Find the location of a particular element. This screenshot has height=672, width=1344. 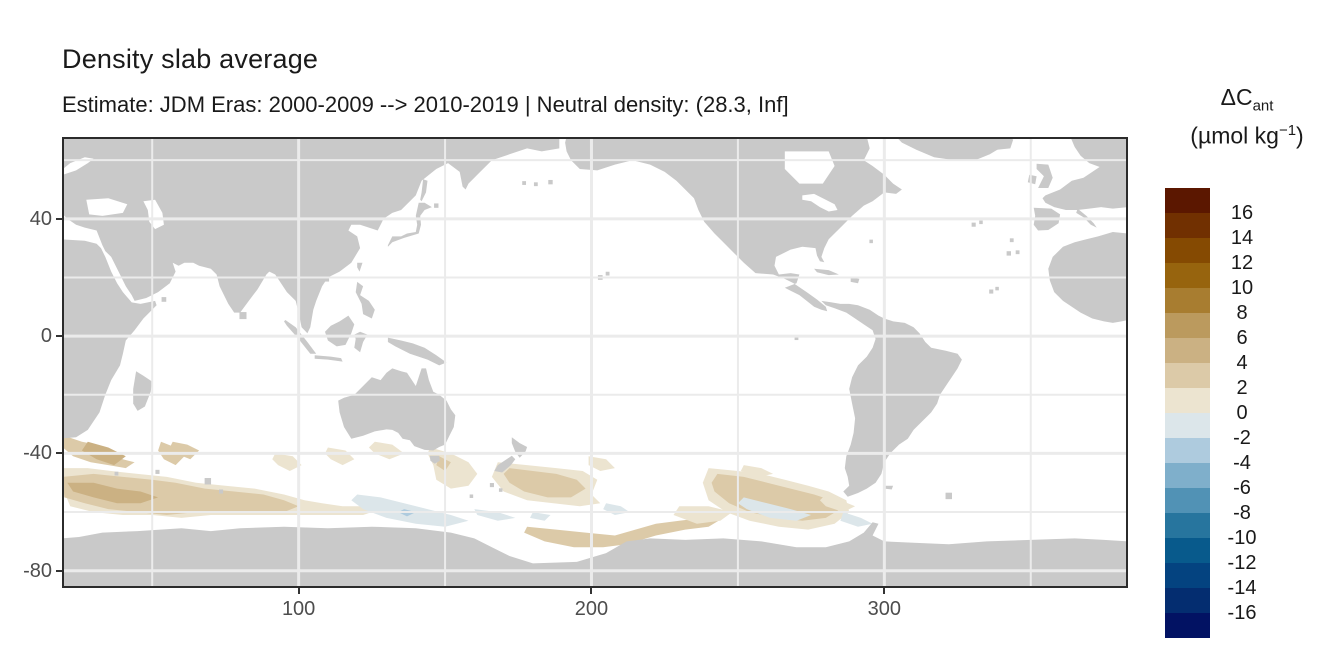

colorbar-label: -10 is located at coordinates (1242, 538).